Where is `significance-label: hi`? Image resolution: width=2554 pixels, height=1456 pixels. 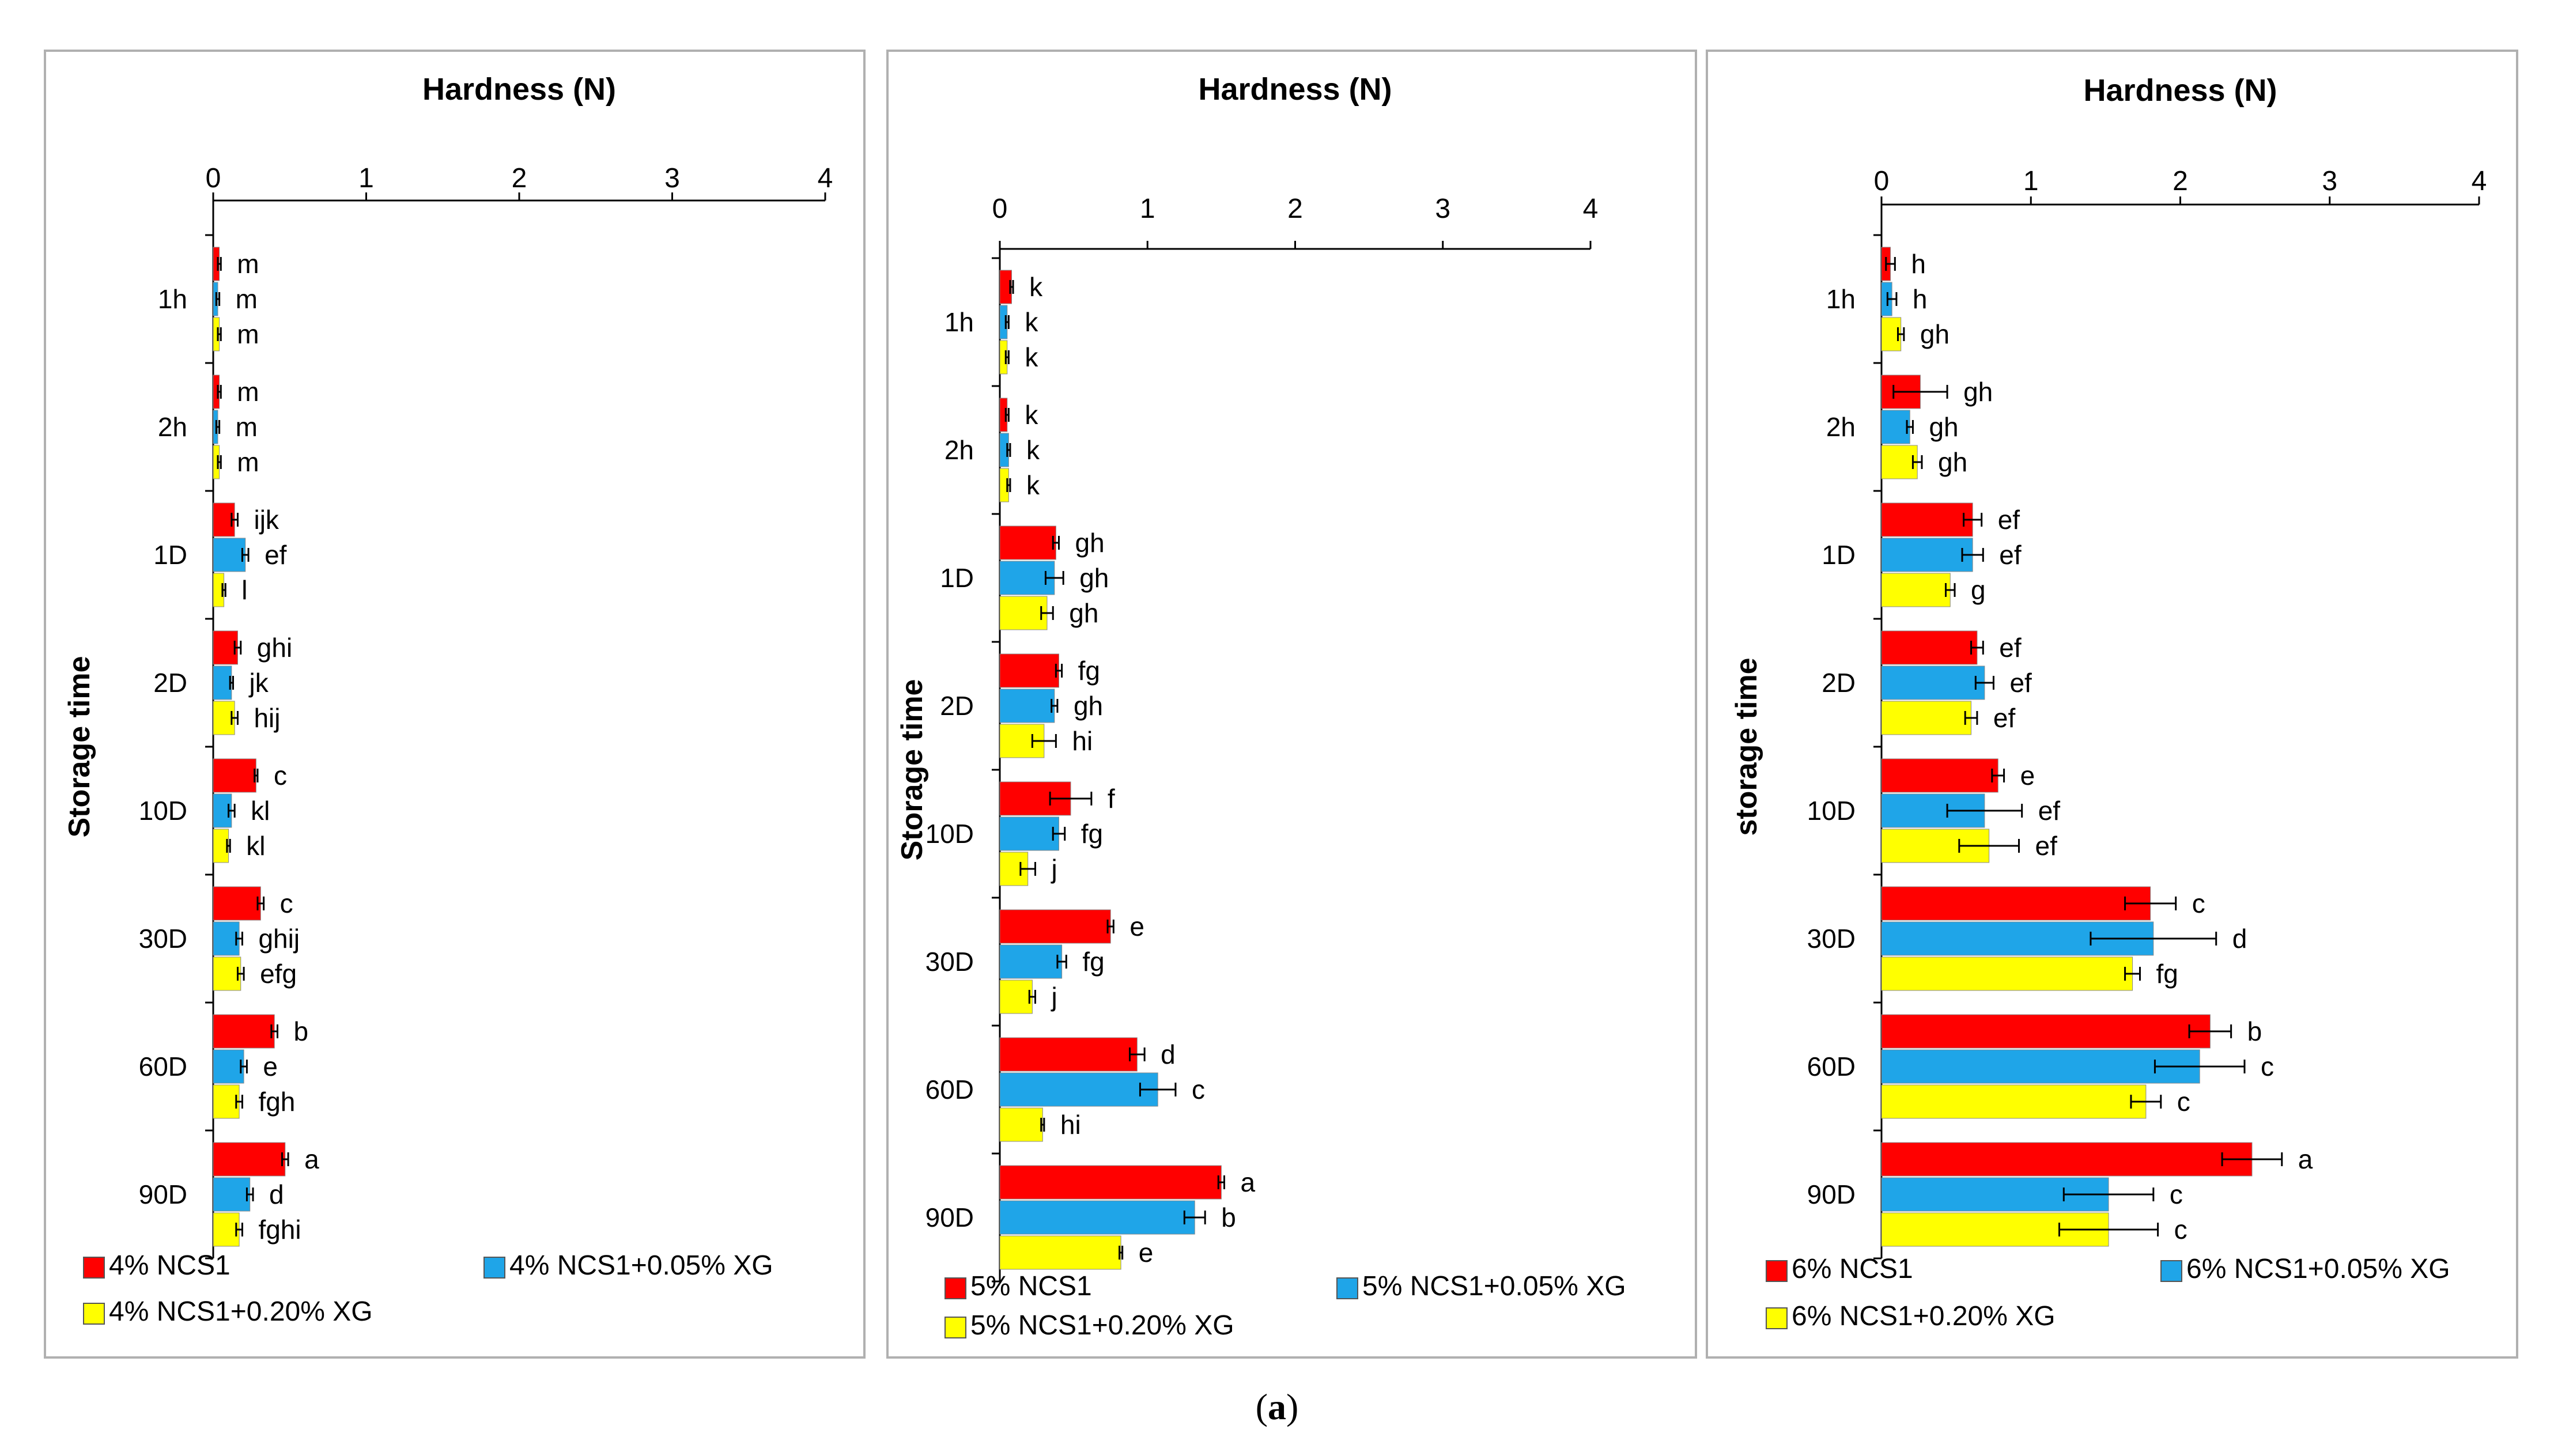
significance-label: hi is located at coordinates (1082, 741).